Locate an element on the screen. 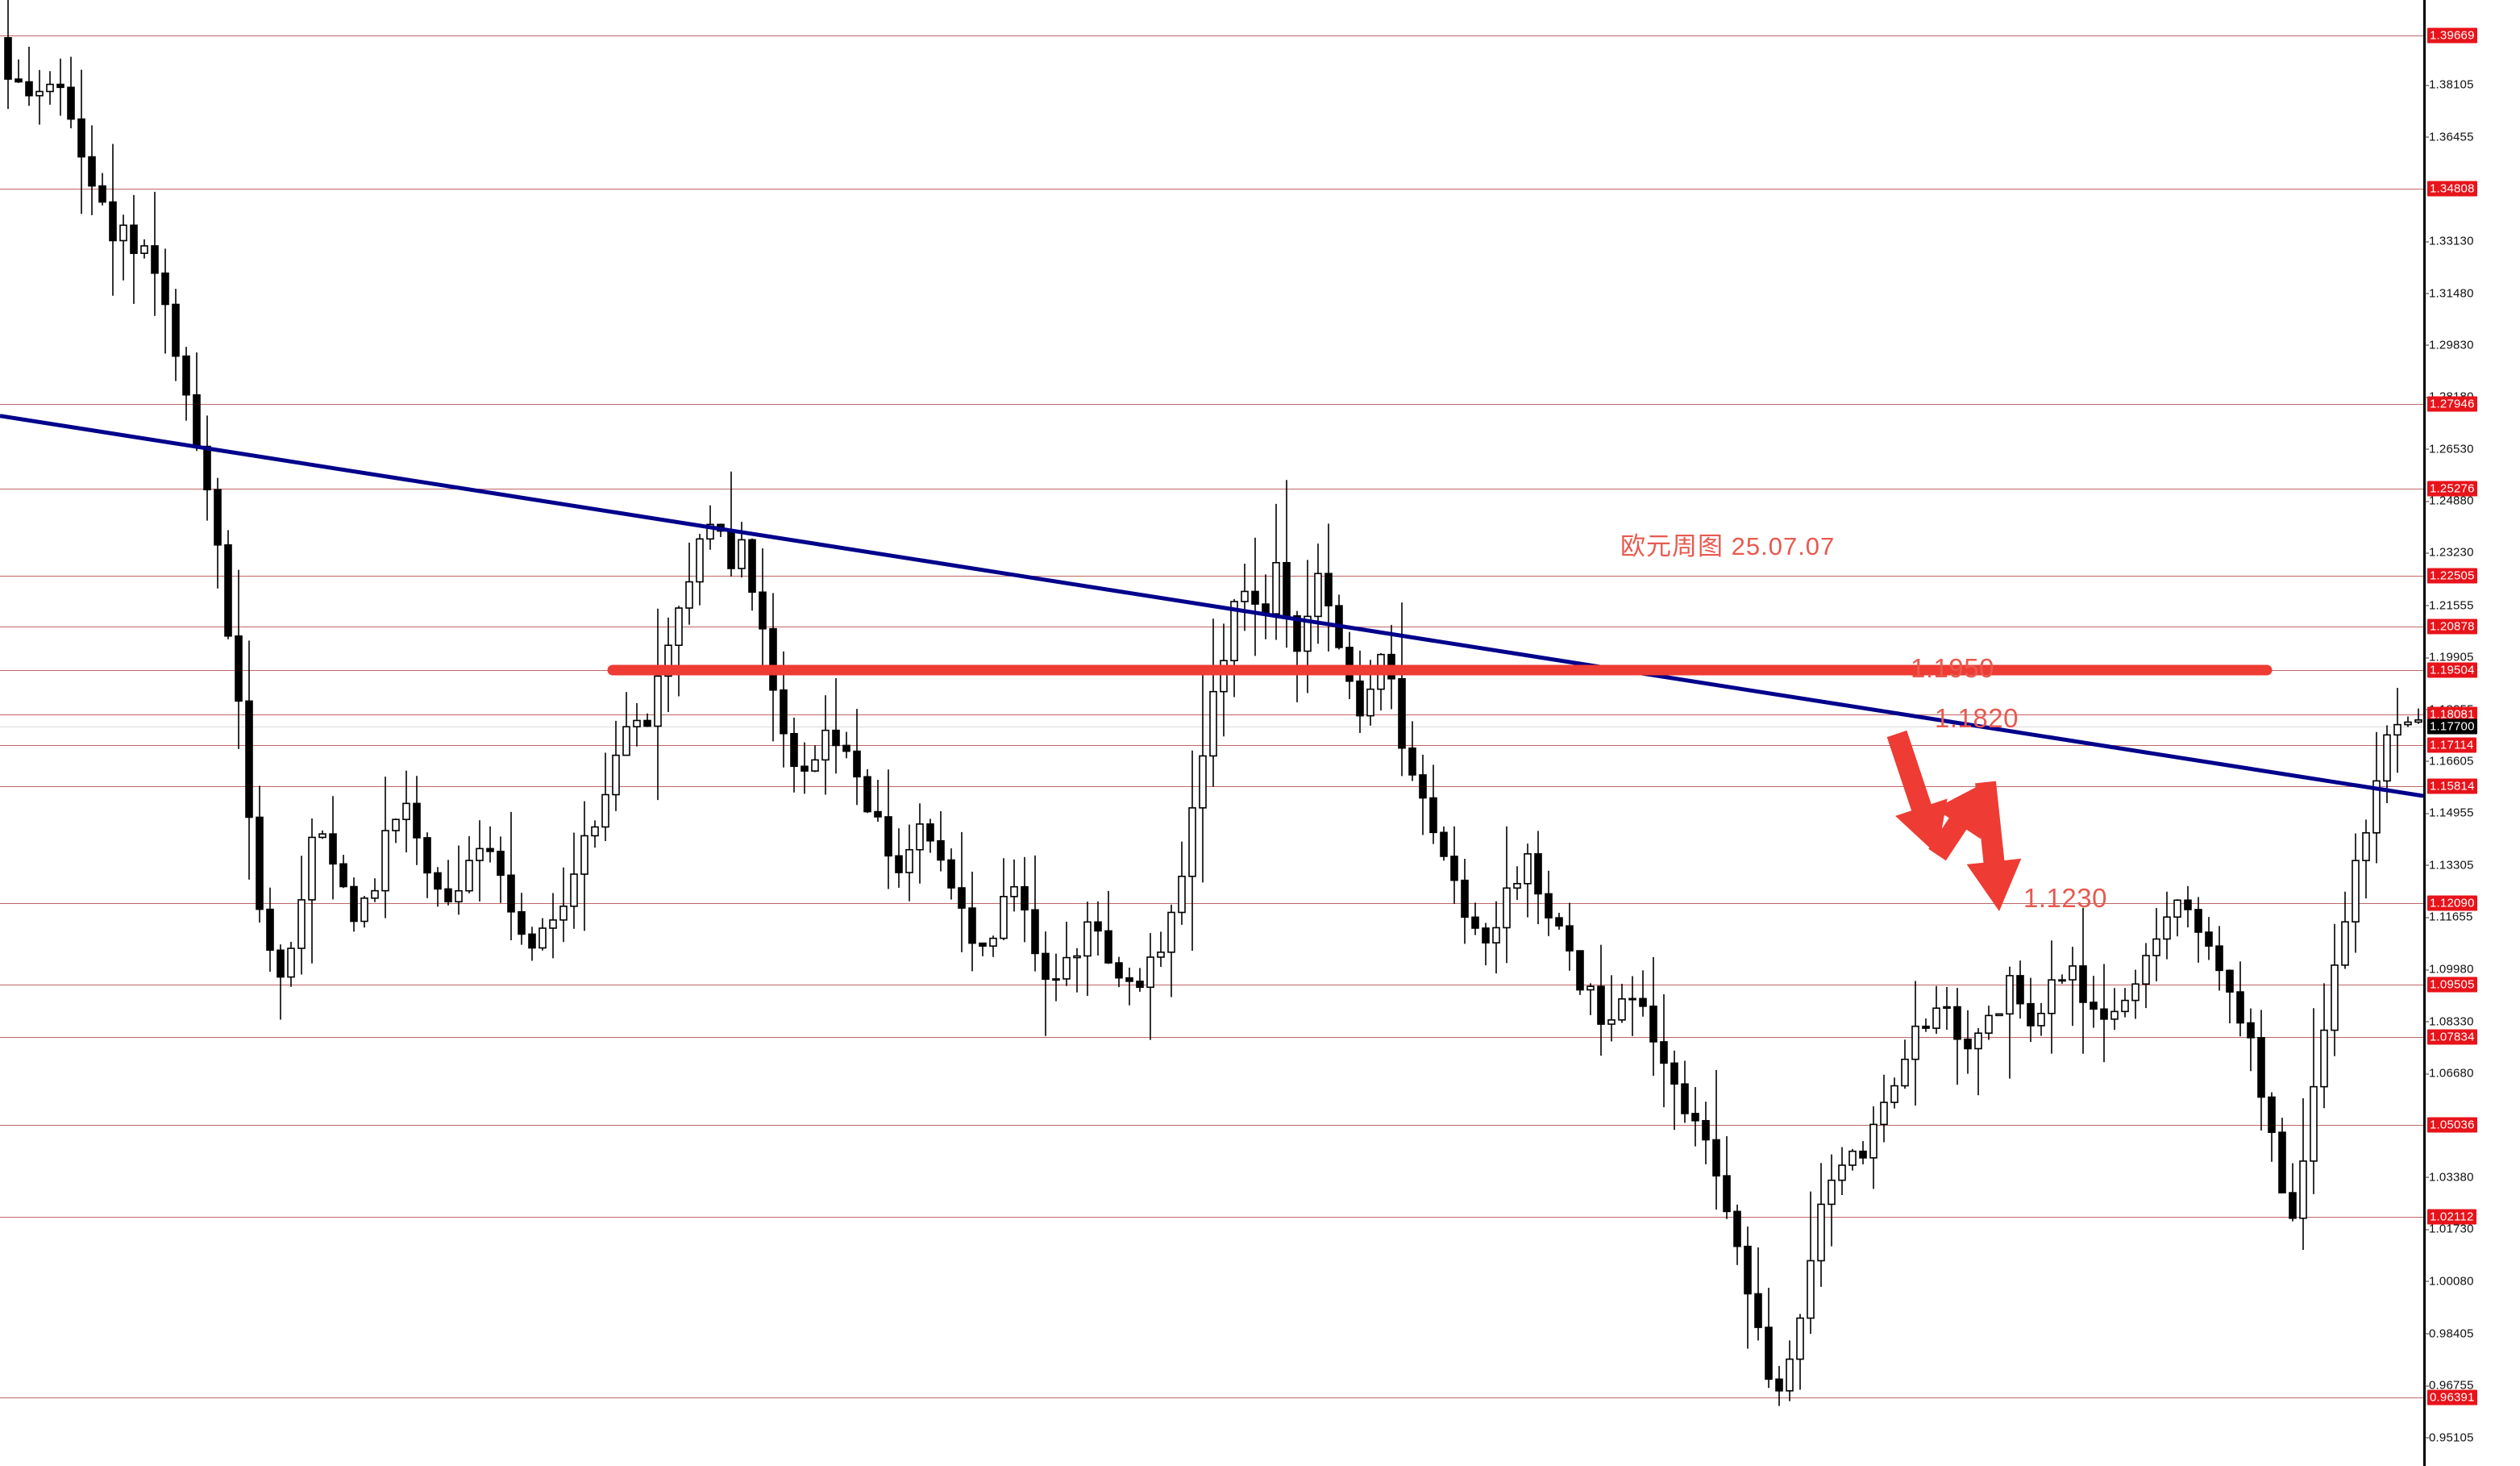  axis-price-label-1.22505: 1.22505 is located at coordinates (2452, 576).